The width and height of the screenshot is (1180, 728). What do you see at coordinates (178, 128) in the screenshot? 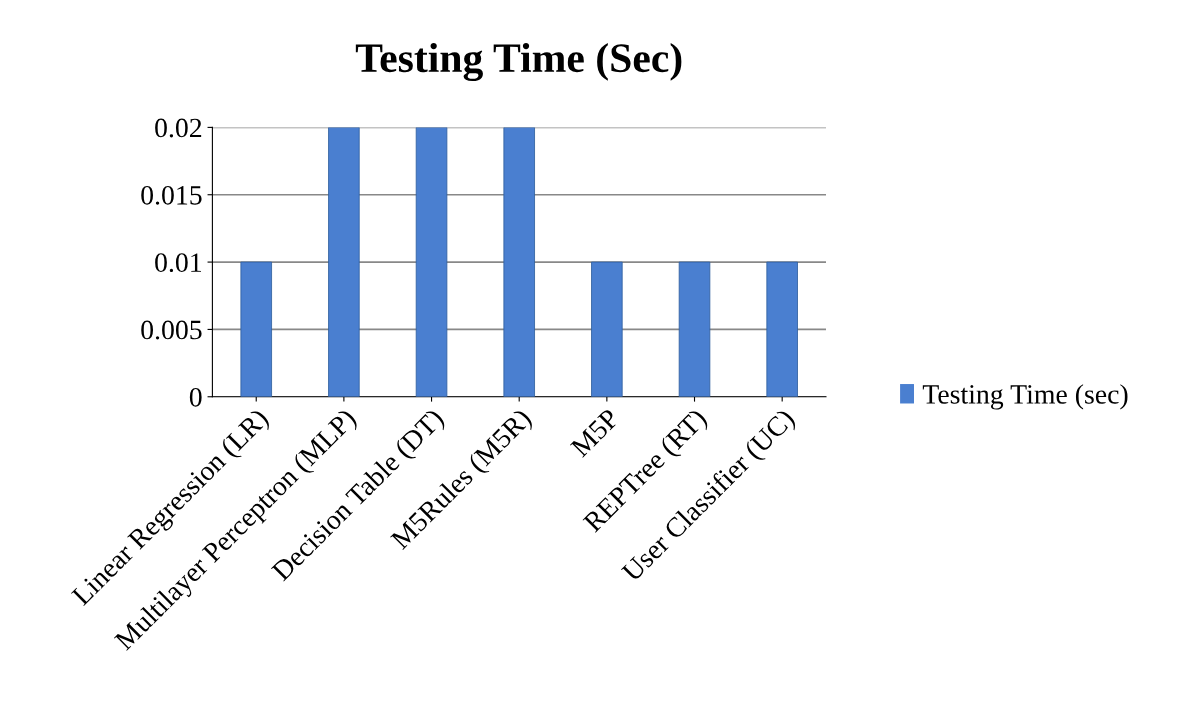
I see `y-tick-label: 0.02` at bounding box center [178, 128].